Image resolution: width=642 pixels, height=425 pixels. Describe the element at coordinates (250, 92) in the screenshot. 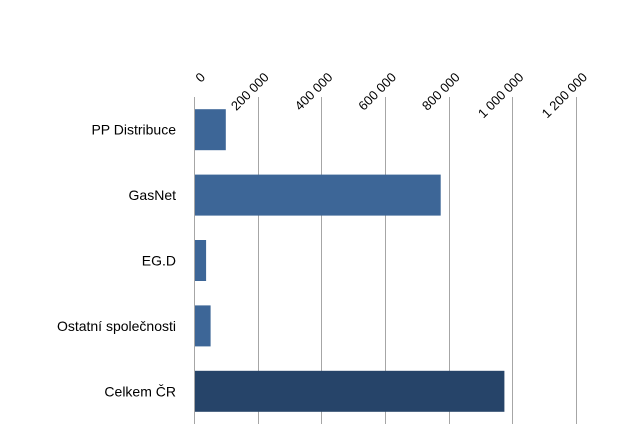

I see `x-tick-label: 200 000` at that location.